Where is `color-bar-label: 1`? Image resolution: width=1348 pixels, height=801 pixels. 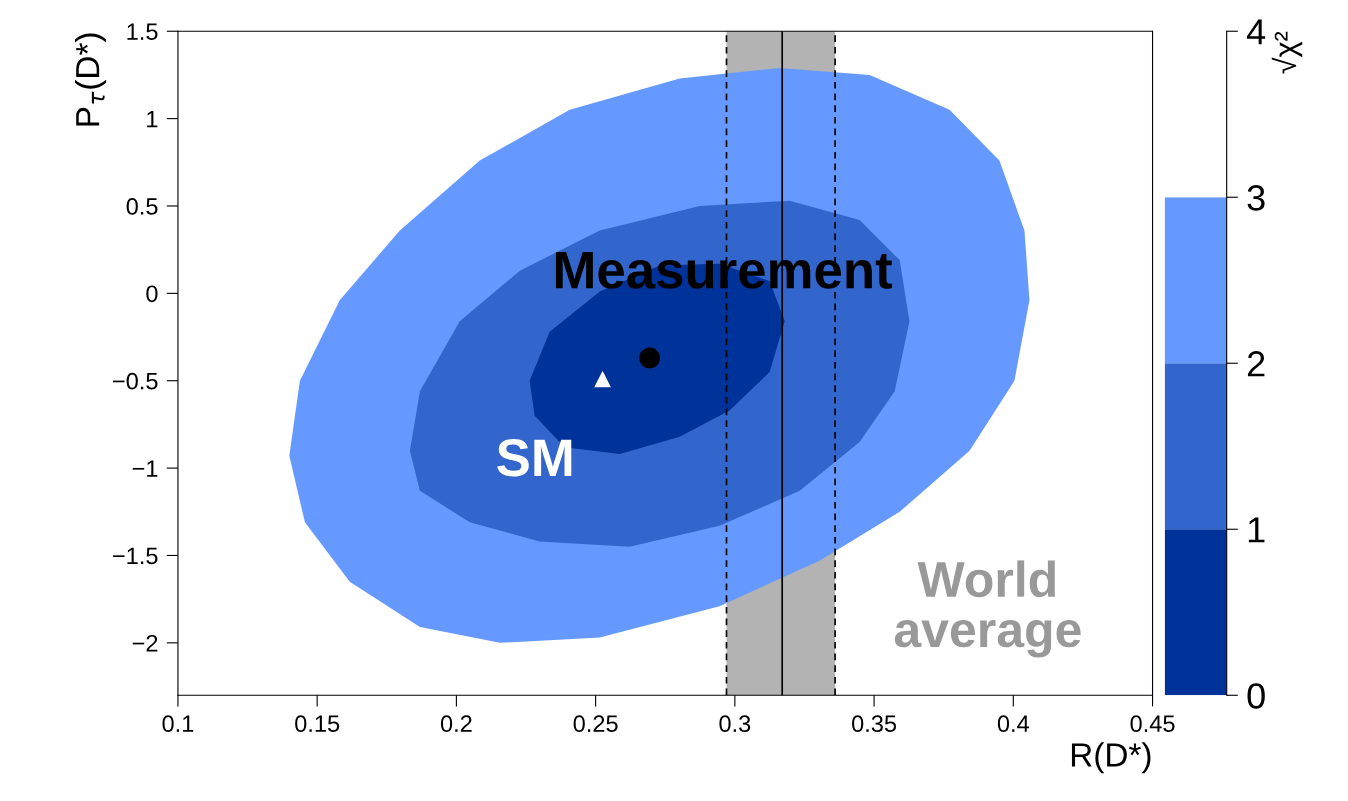
color-bar-label: 1 is located at coordinates (1256, 530).